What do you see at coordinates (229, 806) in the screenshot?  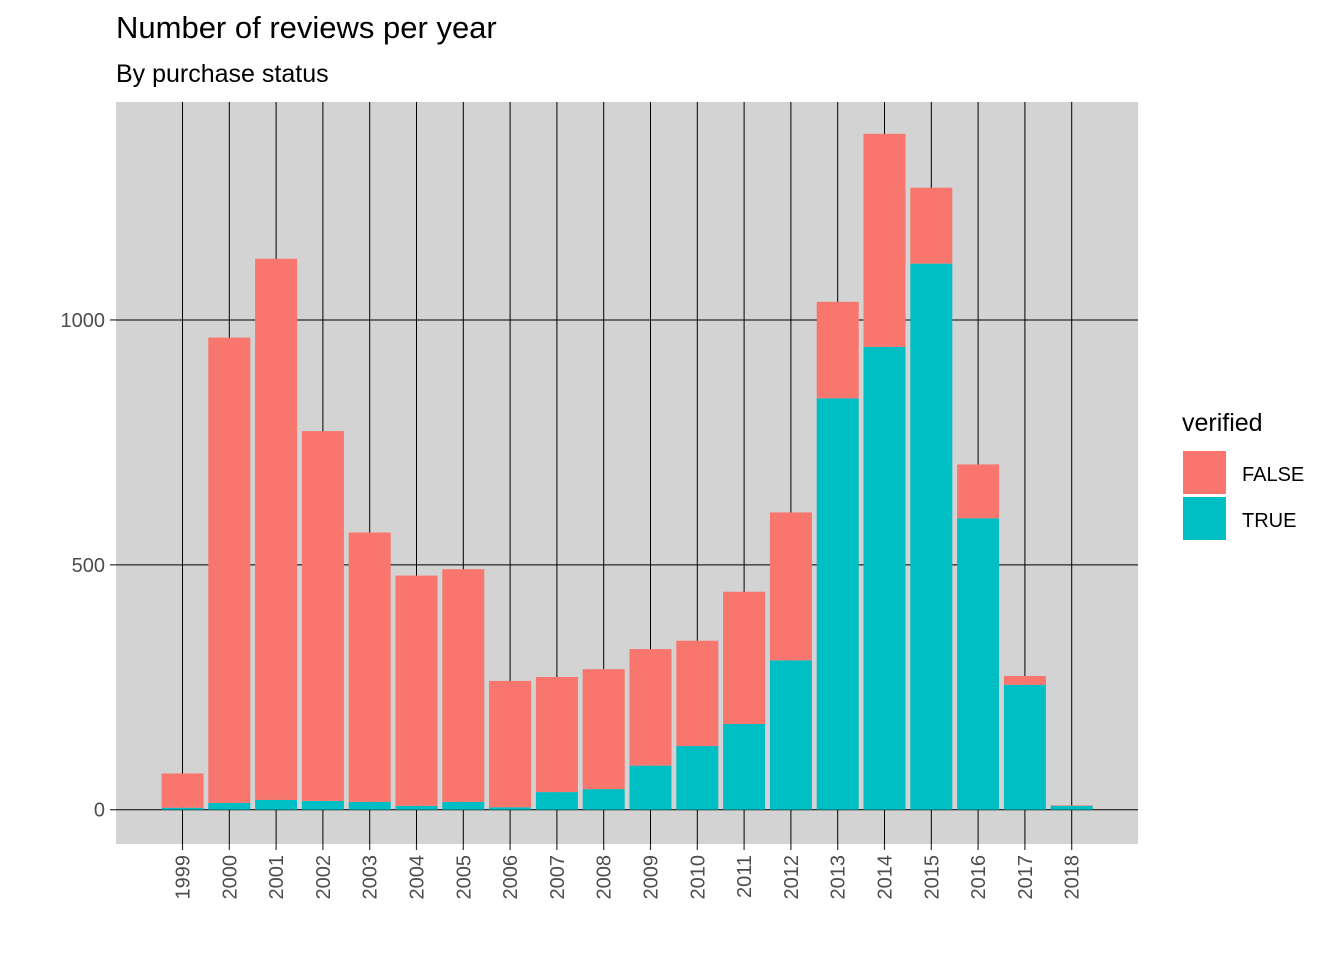 I see `bar-true-2000` at bounding box center [229, 806].